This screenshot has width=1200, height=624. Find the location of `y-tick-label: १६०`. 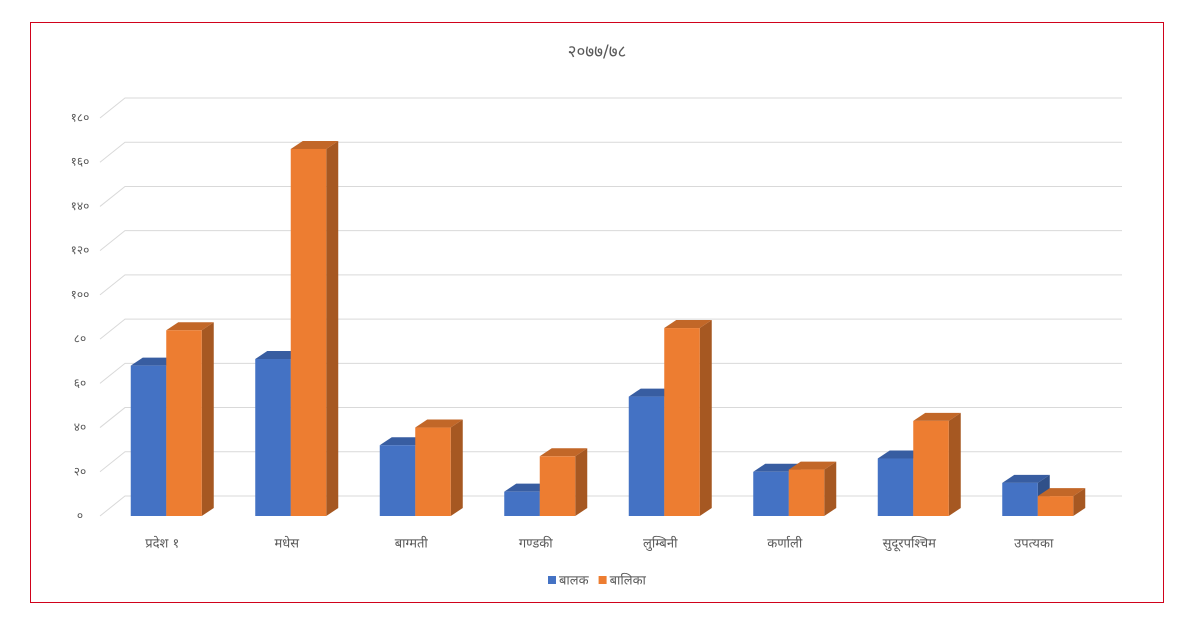

y-tick-label: १६० is located at coordinates (80, 162).